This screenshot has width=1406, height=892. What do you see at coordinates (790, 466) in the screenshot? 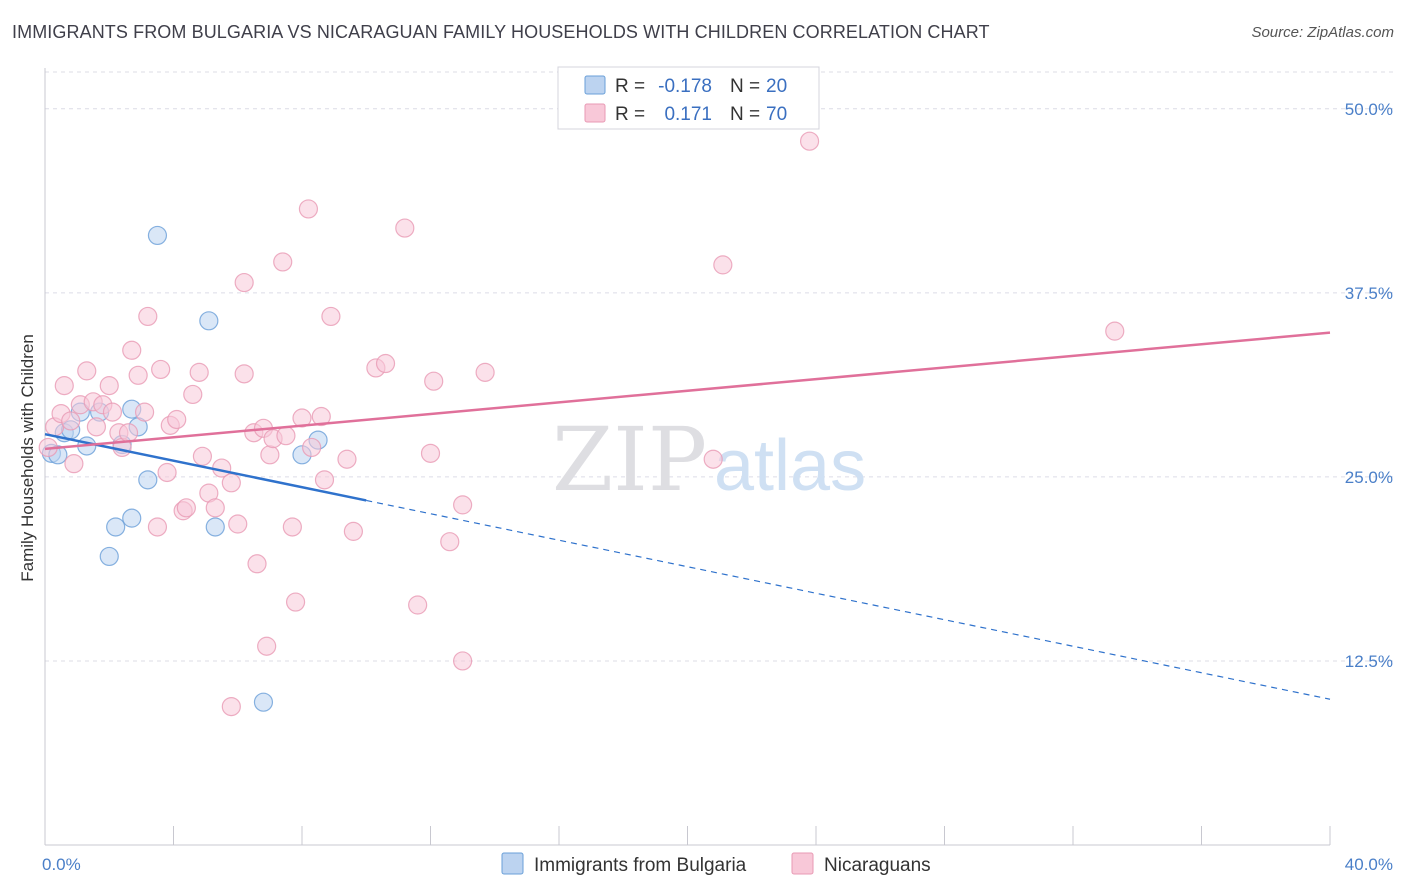
I see `watermark-atlas: atlas` at bounding box center [790, 466].